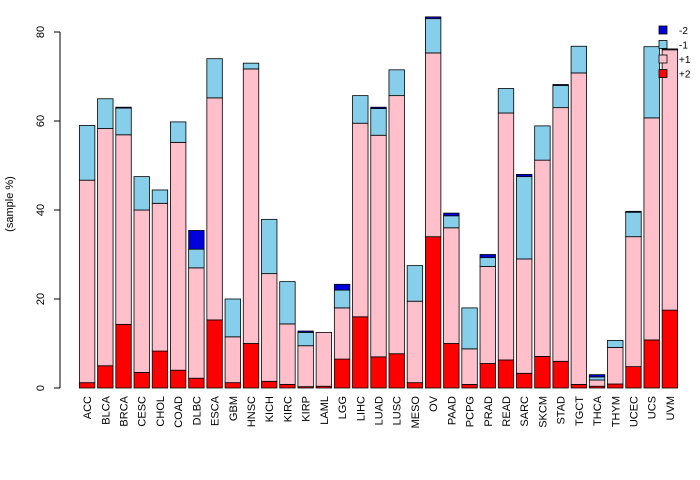 The height and width of the screenshot is (480, 700). What do you see at coordinates (342, 373) in the screenshot?
I see `bar-lgg-plus2` at bounding box center [342, 373].